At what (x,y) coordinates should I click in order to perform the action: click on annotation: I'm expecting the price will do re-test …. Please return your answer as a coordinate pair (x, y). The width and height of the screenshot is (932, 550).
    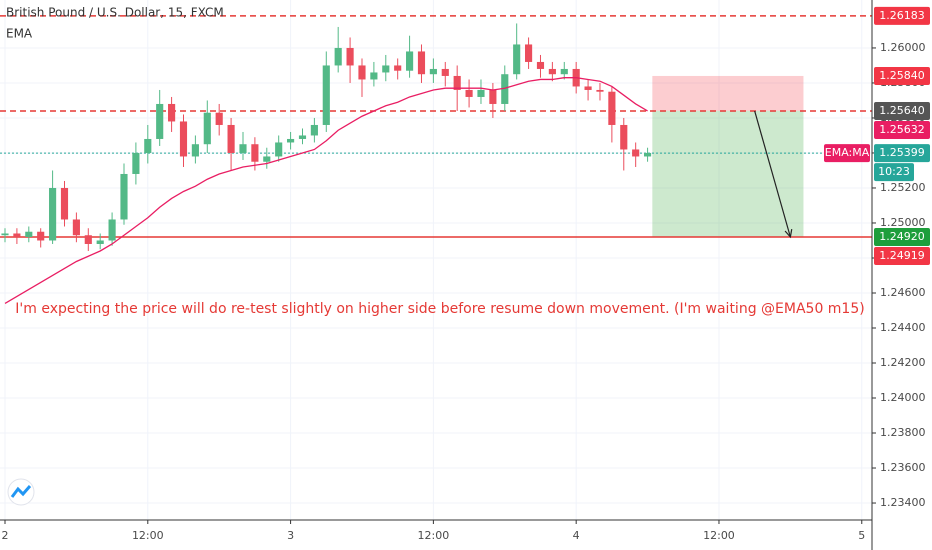
    Looking at the image, I should click on (439, 309).